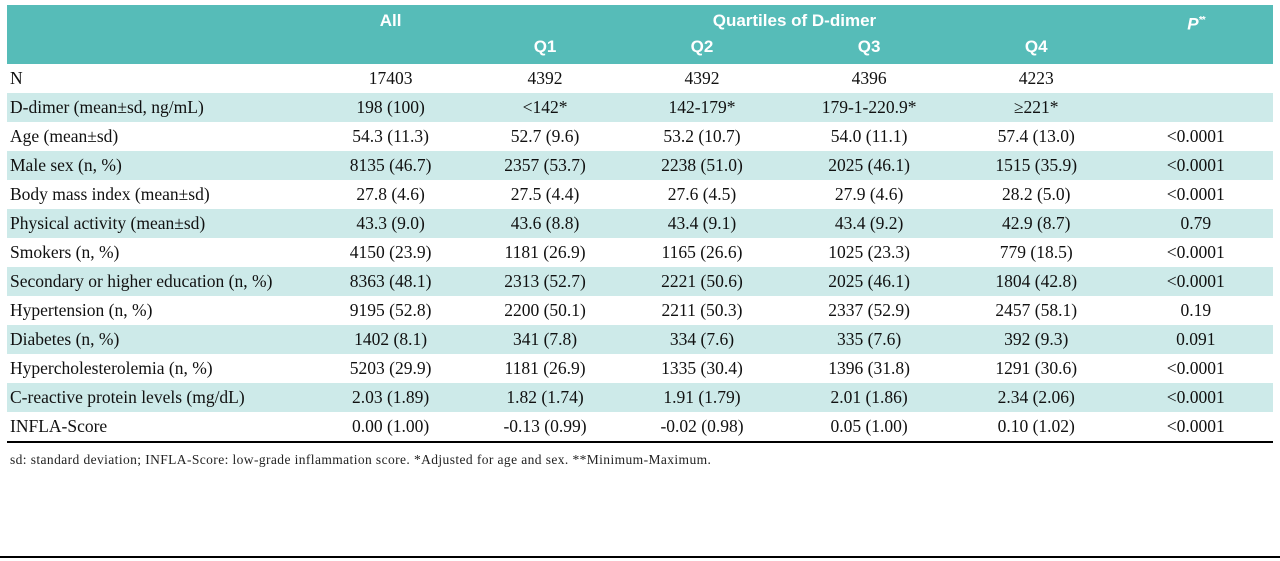 This screenshot has height=561, width=1280. Describe the element at coordinates (159, 427) in the screenshot. I see `row-label: INFLA-Score` at that location.